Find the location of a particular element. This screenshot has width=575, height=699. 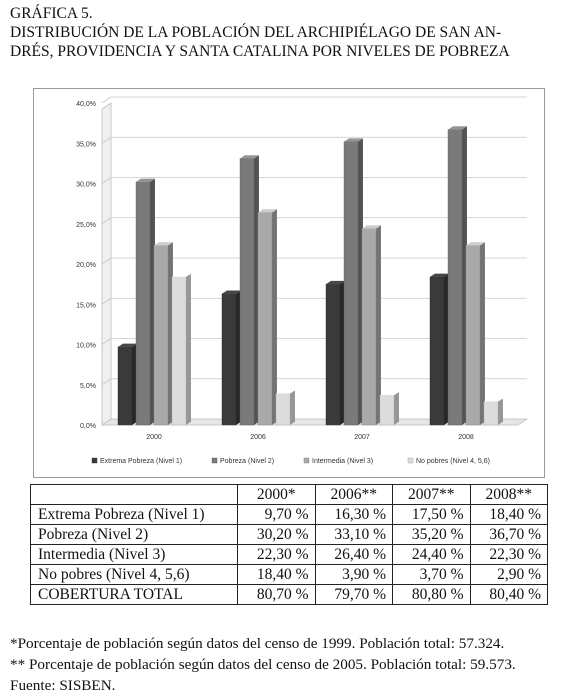

table-cell: 79,70 % is located at coordinates (353, 594).